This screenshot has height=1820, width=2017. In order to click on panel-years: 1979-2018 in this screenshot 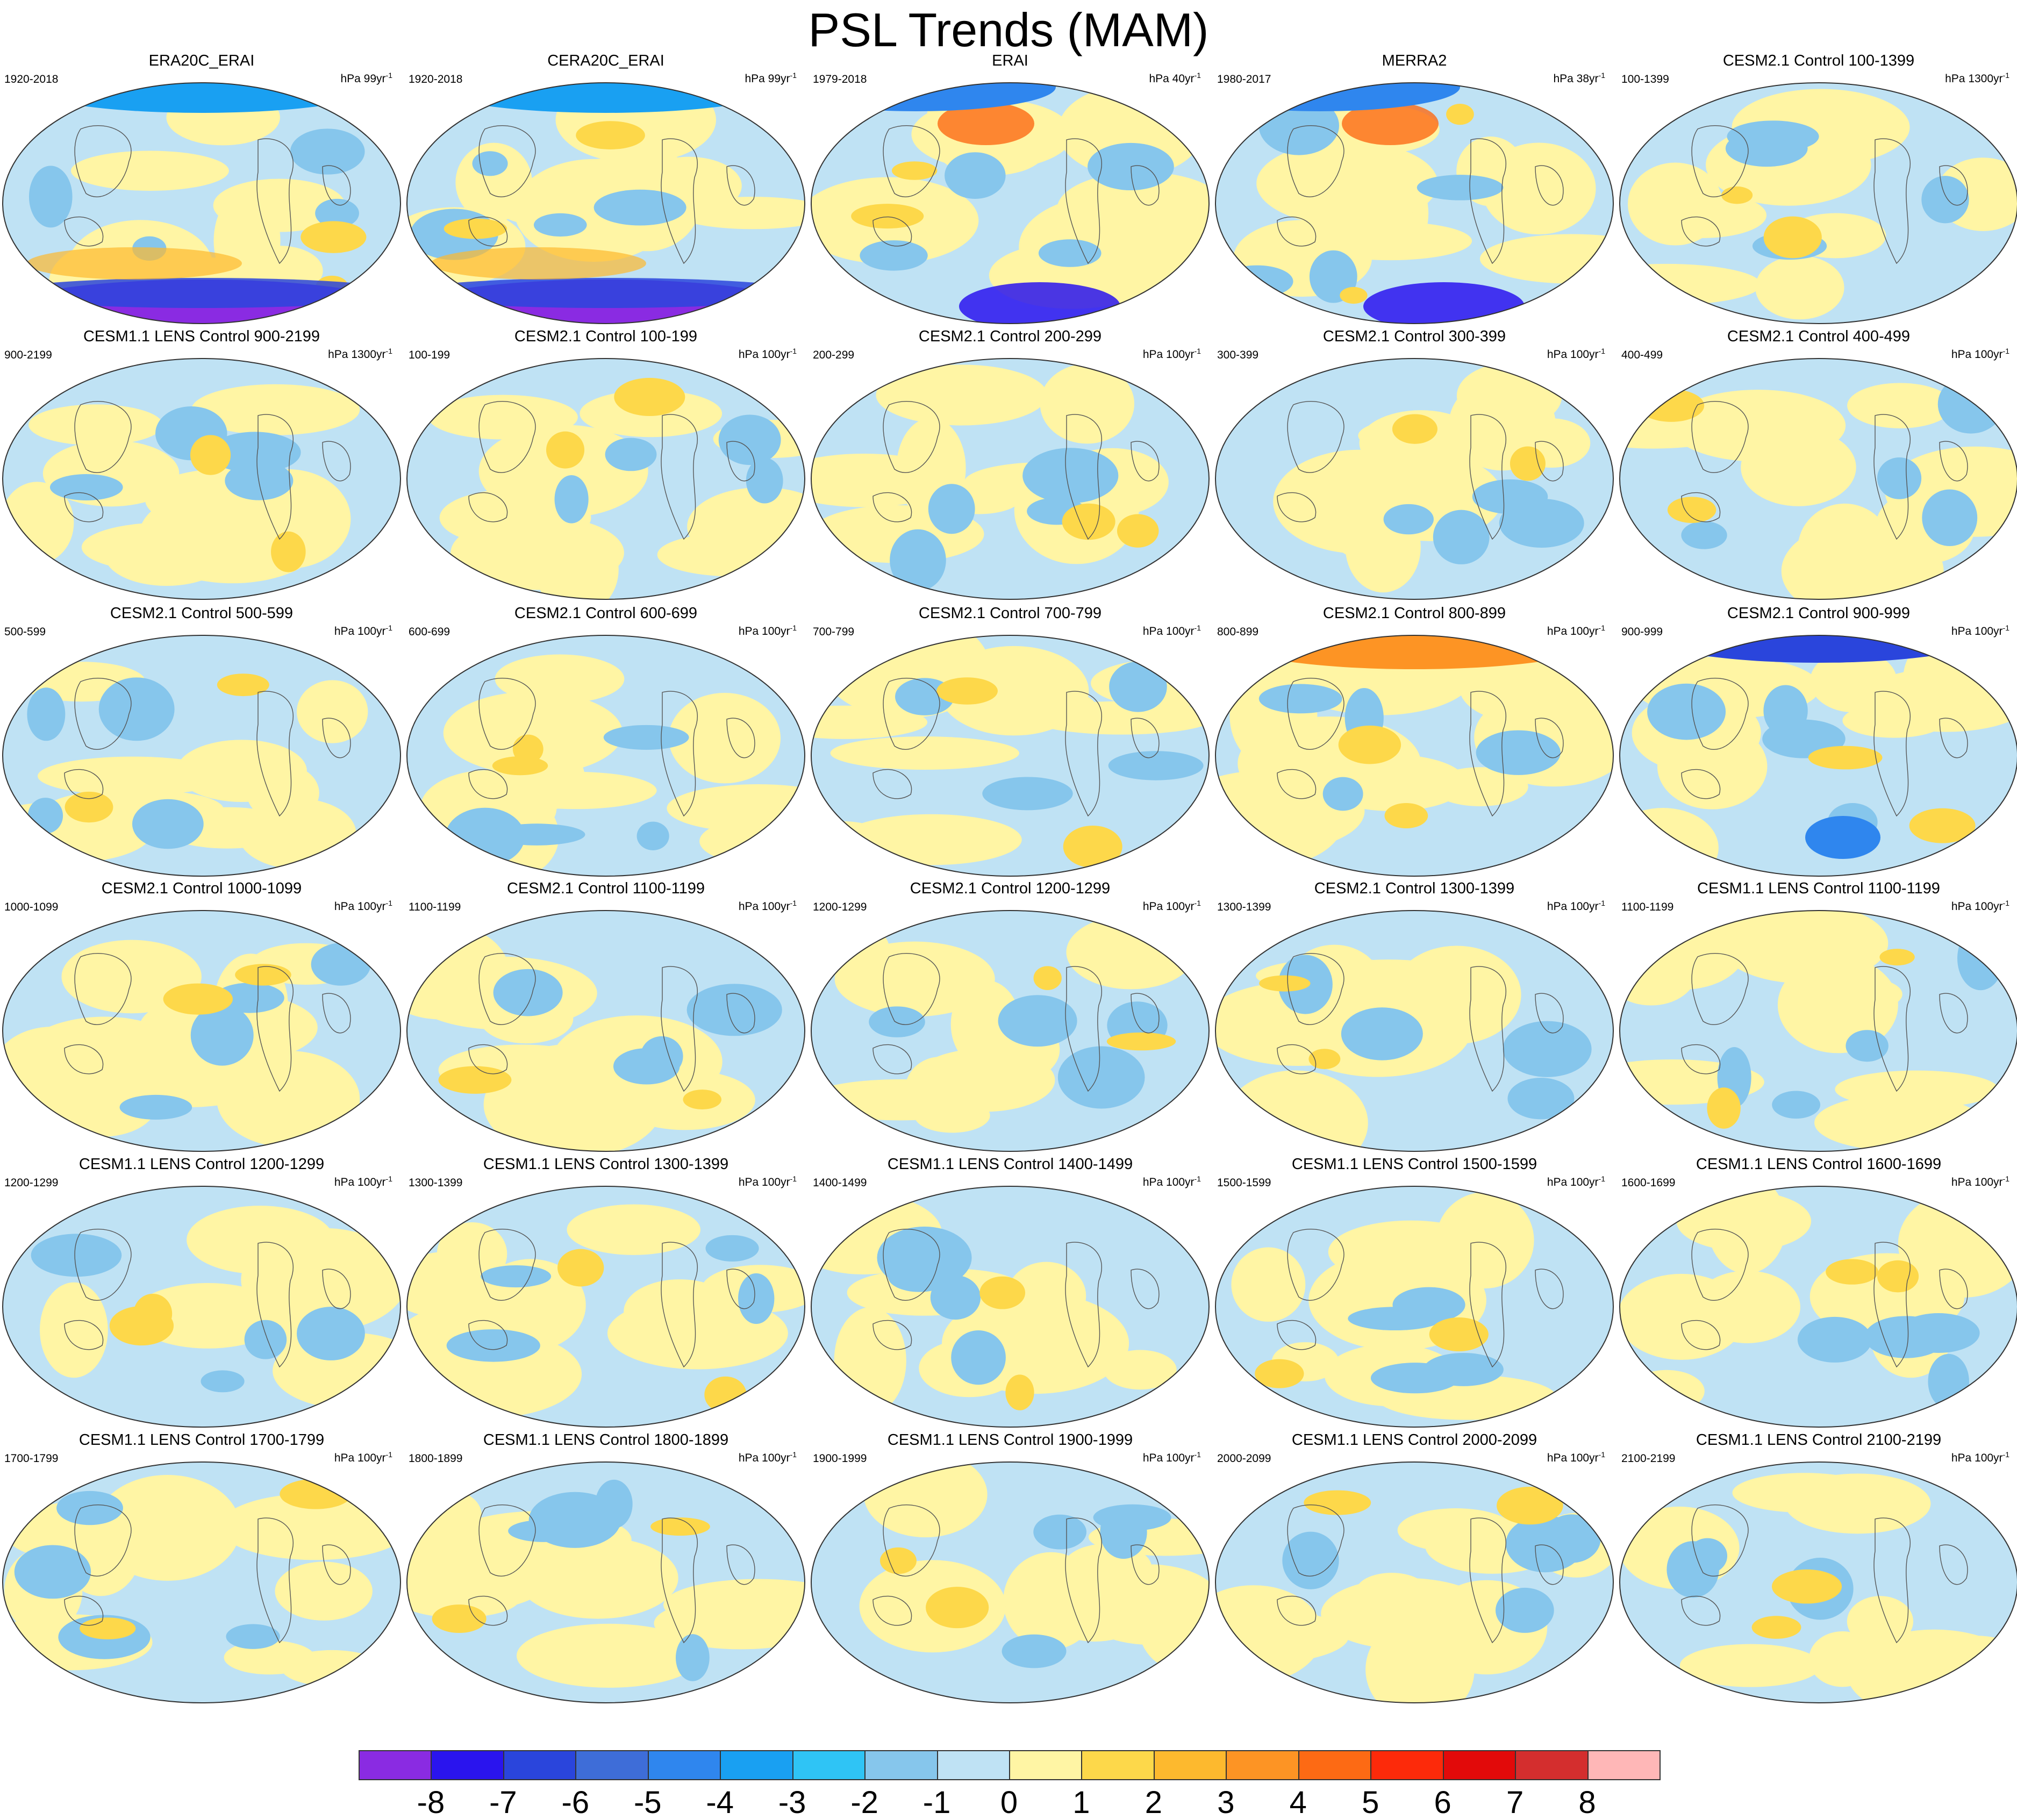, I will do `click(840, 79)`.